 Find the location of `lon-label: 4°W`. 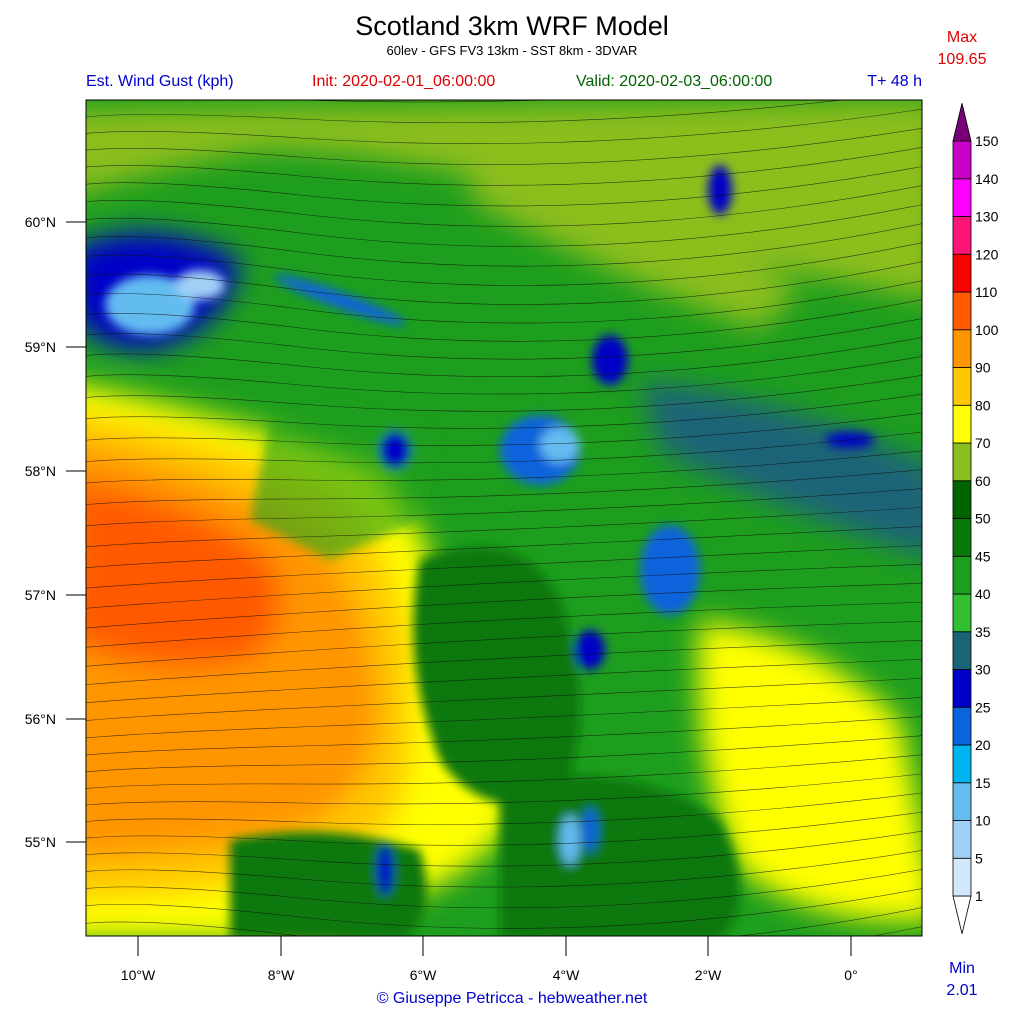

lon-label: 4°W is located at coordinates (566, 975).